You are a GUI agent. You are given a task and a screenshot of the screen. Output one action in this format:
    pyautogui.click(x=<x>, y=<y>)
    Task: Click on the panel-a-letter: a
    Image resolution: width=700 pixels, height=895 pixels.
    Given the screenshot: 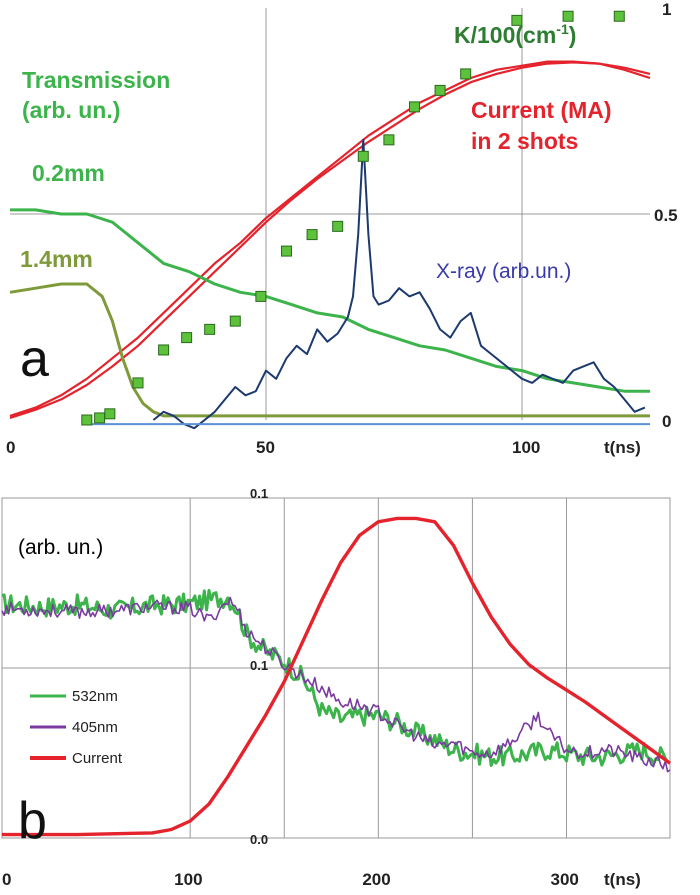 What is the action you would take?
    pyautogui.click(x=34, y=359)
    